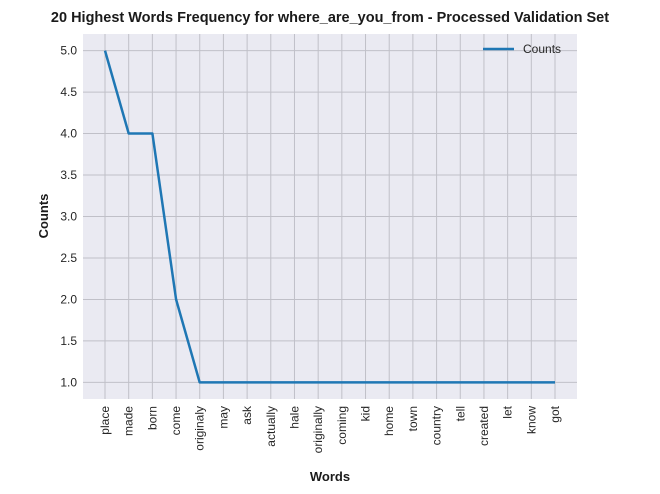  What do you see at coordinates (484, 426) in the screenshot?
I see `x-tick-label: created` at bounding box center [484, 426].